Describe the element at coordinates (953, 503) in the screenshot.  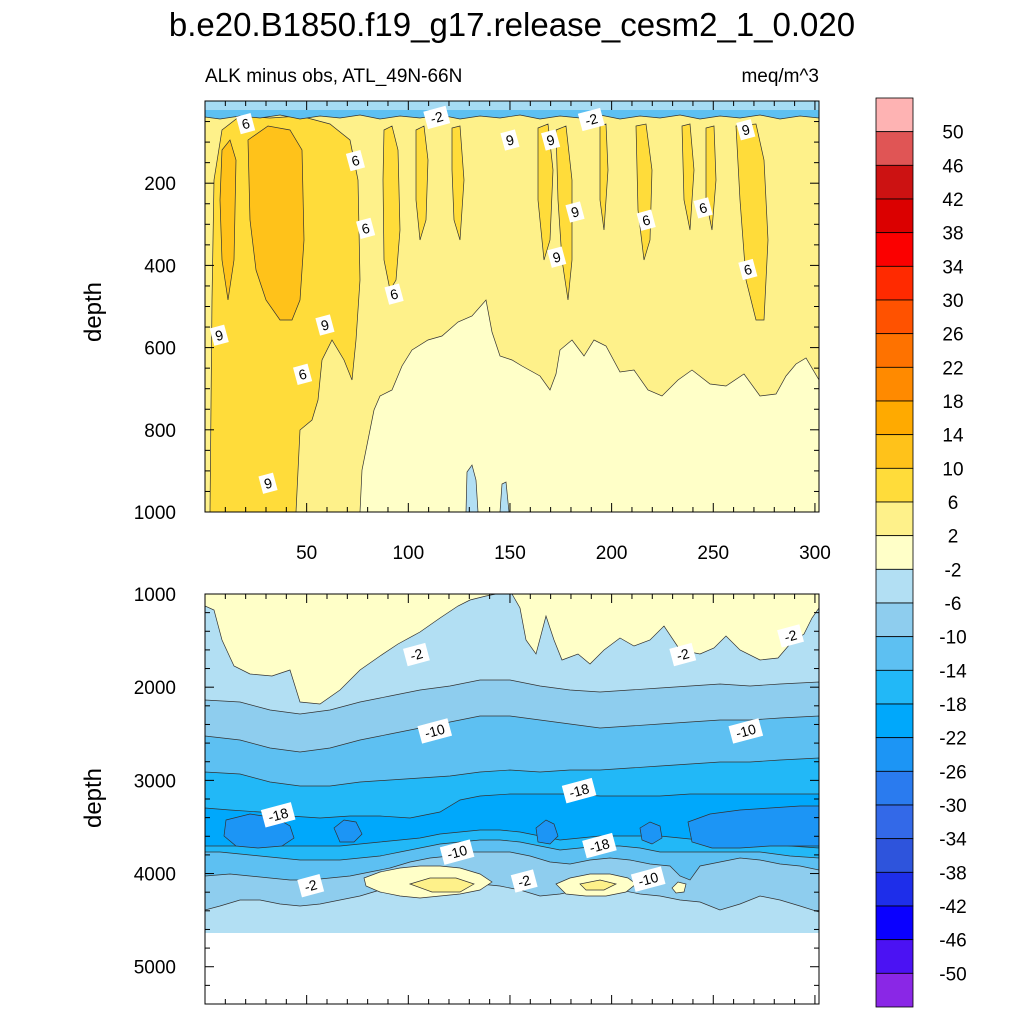
I see `colorbar-label: 6` at that location.